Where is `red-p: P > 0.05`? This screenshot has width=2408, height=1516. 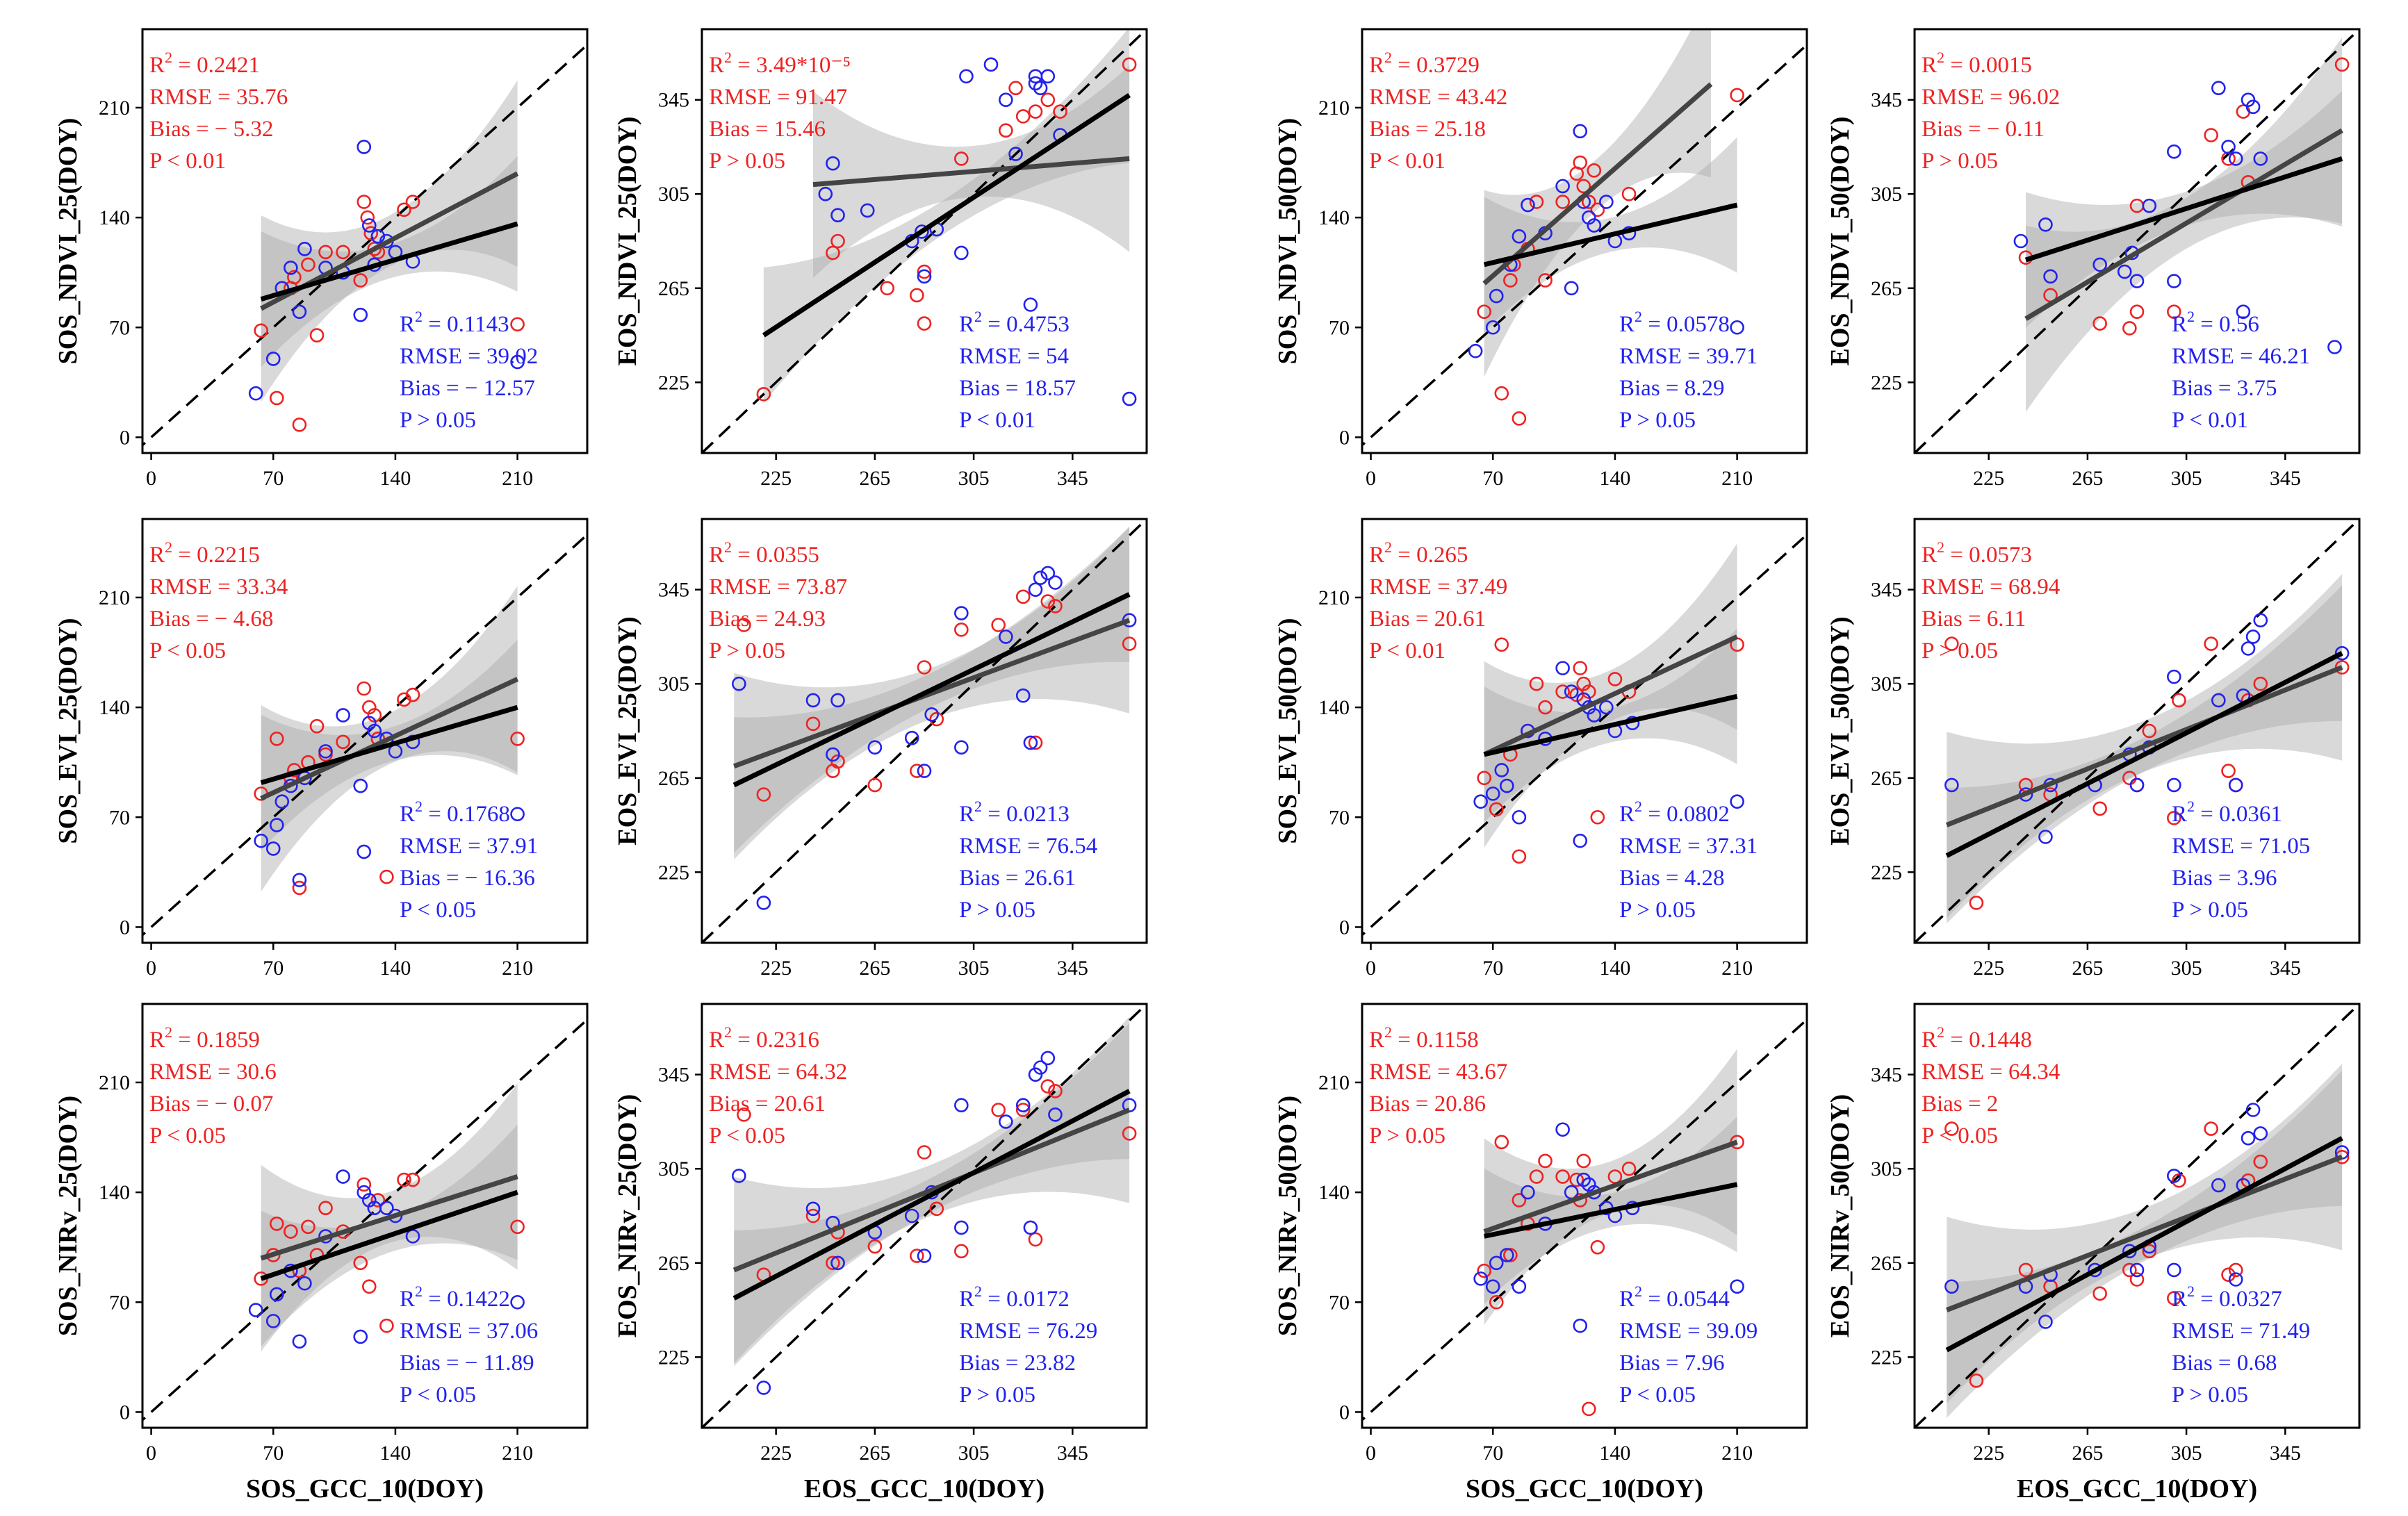 red-p: P > 0.05 is located at coordinates (747, 651).